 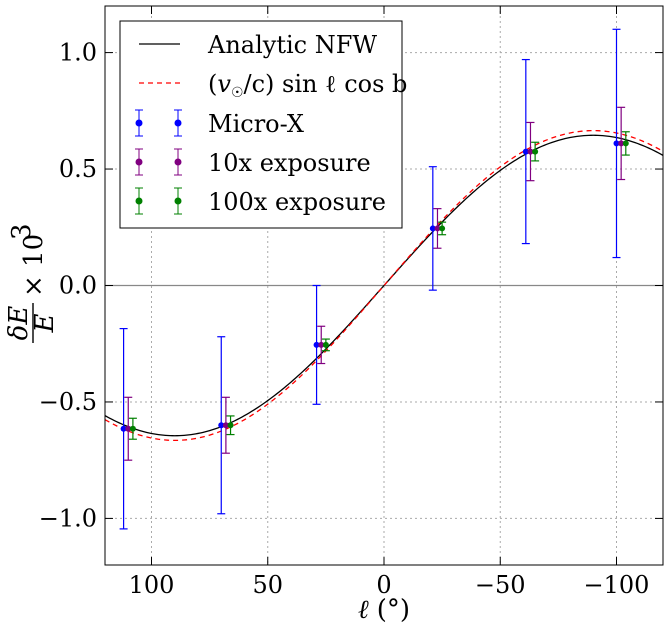 I want to click on legend-marker-microx, so click(x=158, y=123).